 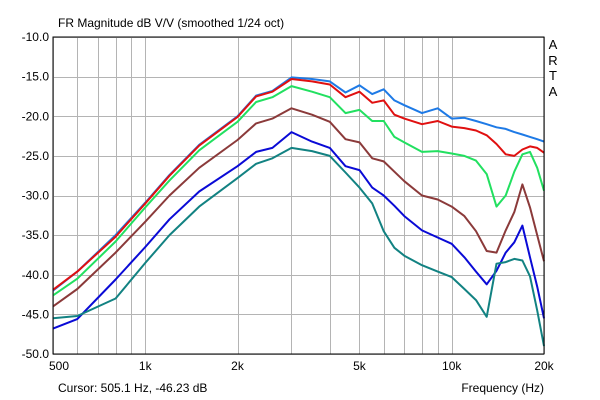 I want to click on y-tick-label: -25.0, so click(x=36, y=156).